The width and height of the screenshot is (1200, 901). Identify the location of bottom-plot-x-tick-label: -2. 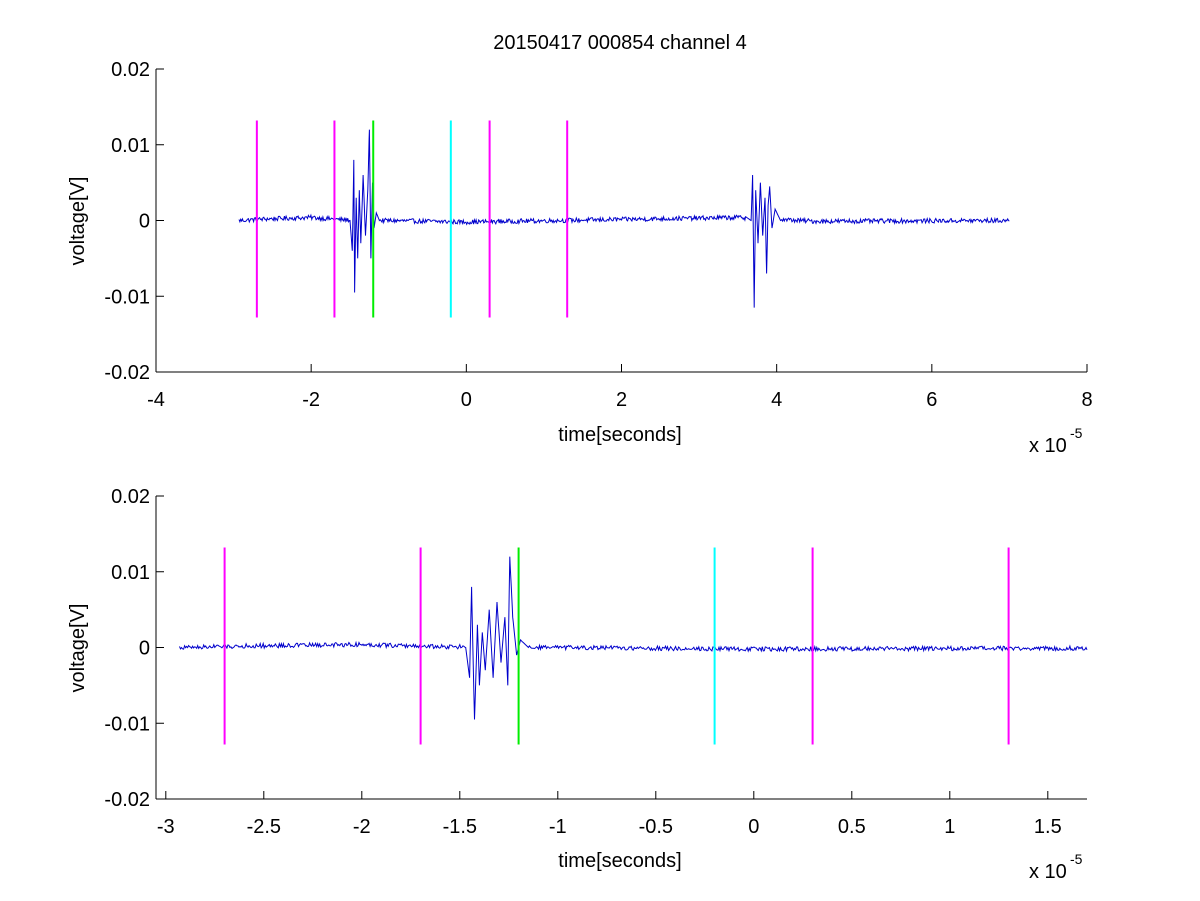
(362, 827).